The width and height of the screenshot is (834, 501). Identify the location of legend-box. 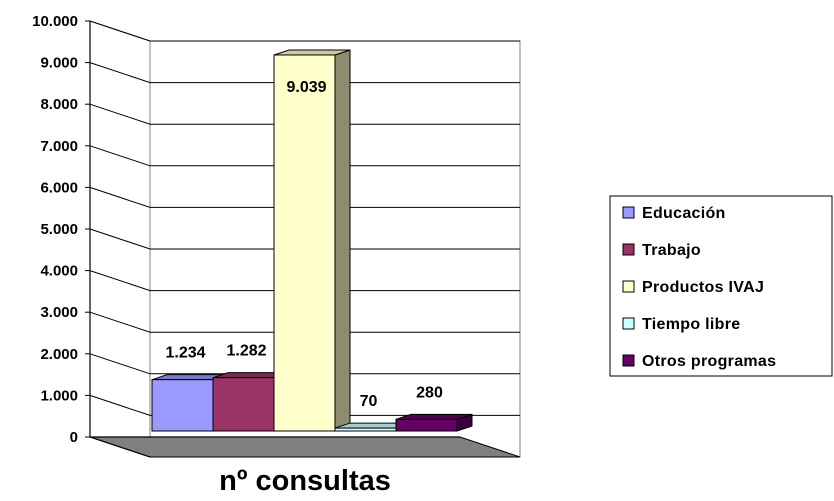
(721, 286).